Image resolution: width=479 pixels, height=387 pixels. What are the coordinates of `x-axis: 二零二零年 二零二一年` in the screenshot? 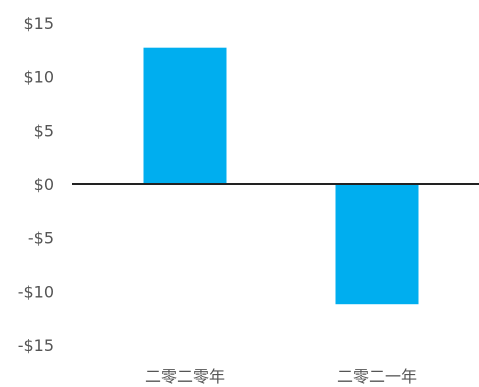 It's located at (281, 376).